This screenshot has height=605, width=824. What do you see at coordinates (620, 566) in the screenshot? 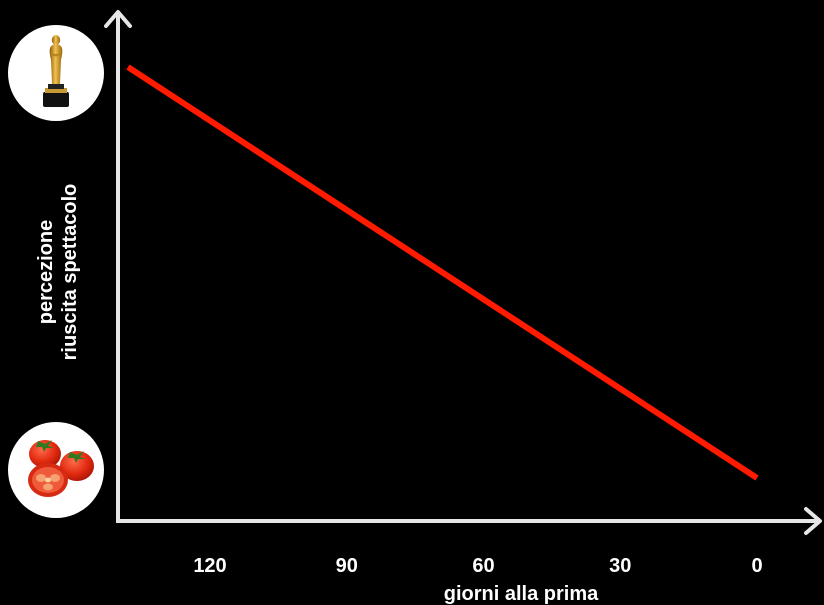
I see `x-tick-label: 30` at bounding box center [620, 566].